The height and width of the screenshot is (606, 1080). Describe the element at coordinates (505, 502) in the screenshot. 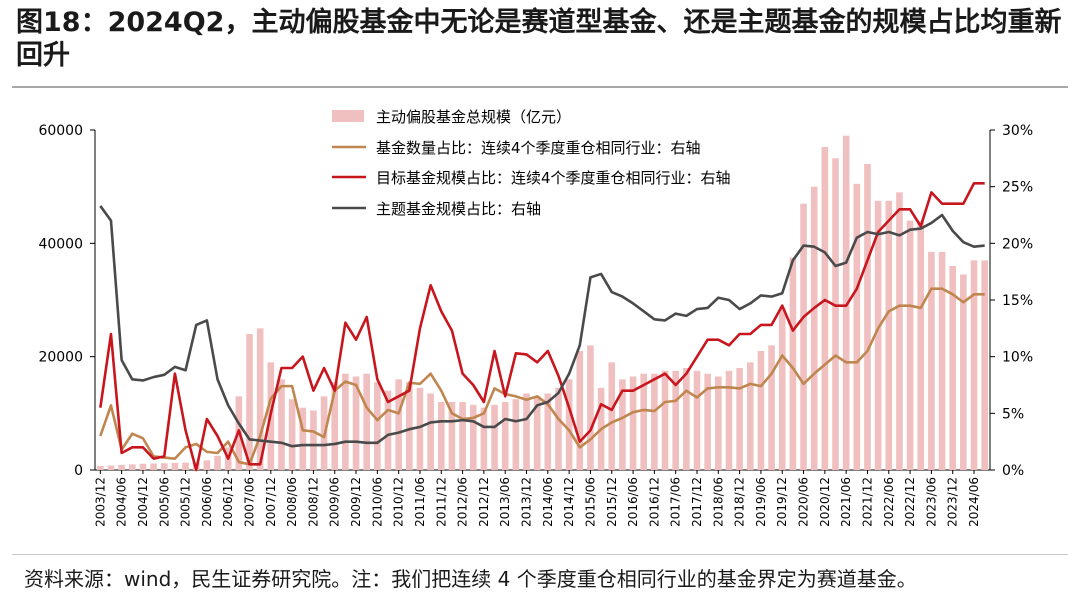

I see `x-tick-label: 2013/06` at that location.